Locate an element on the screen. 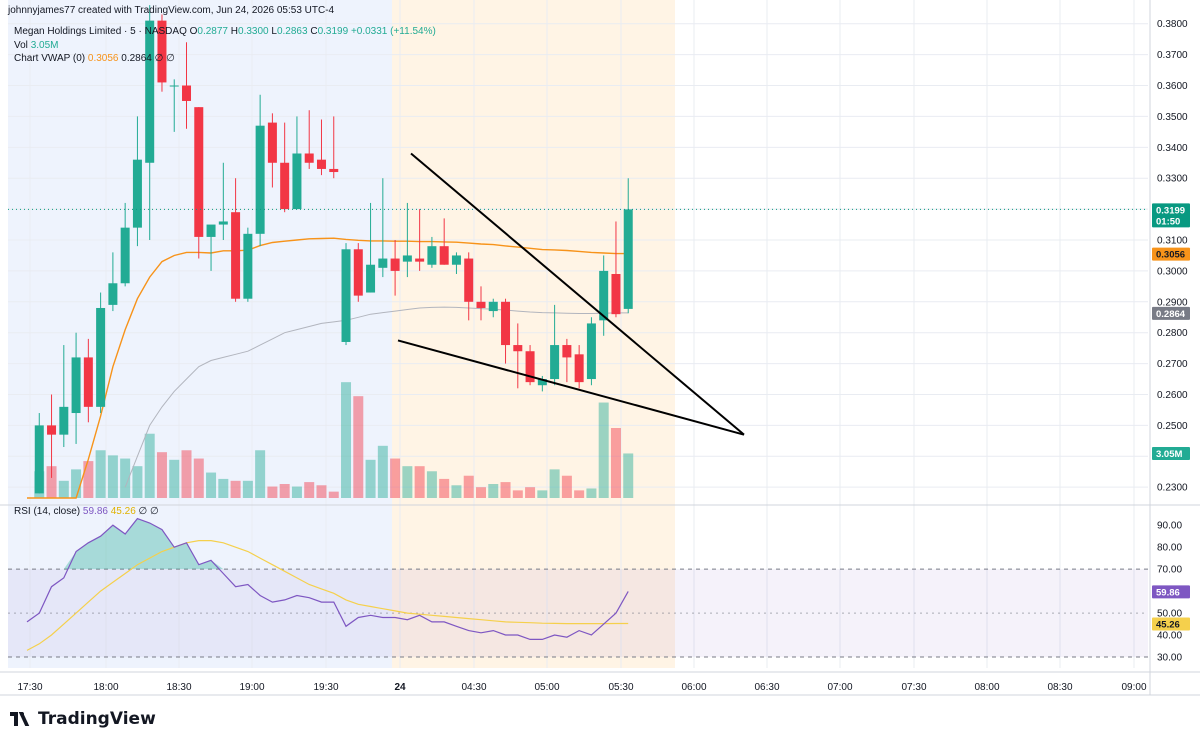  rsi-tick-label: 40.00 is located at coordinates (1169, 636).